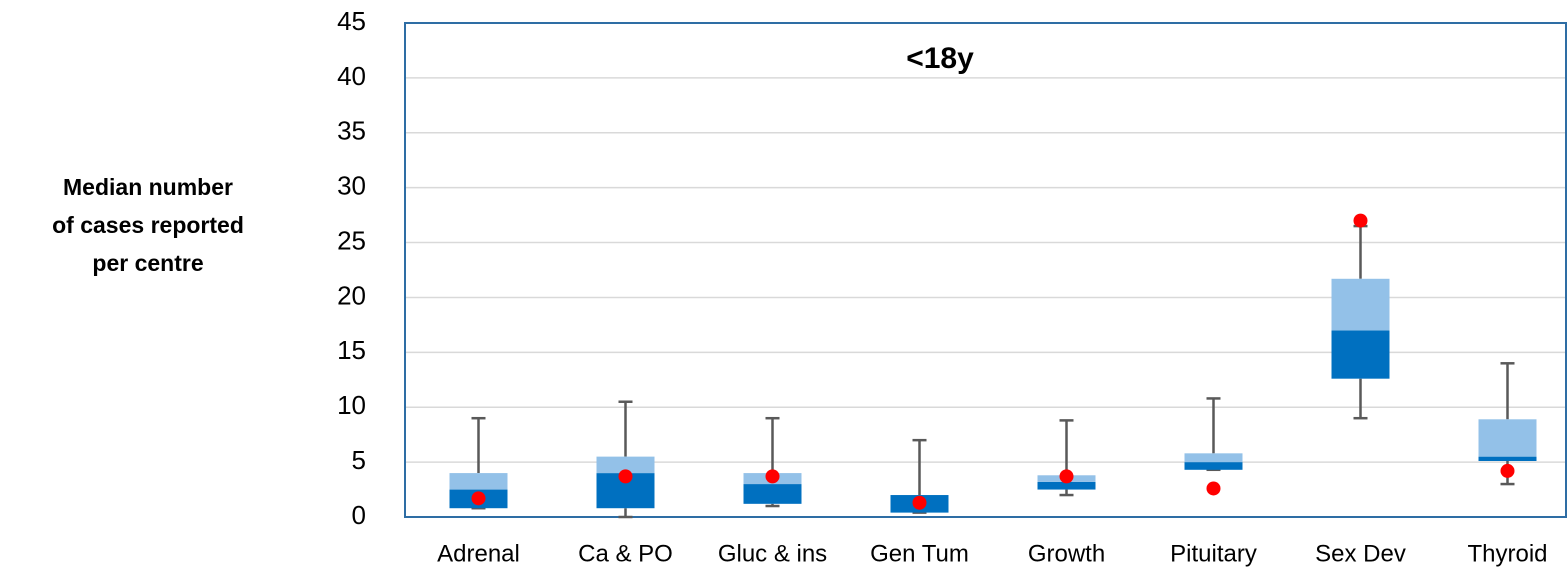  I want to click on x-tick-label: Pituitary, so click(1213, 553).